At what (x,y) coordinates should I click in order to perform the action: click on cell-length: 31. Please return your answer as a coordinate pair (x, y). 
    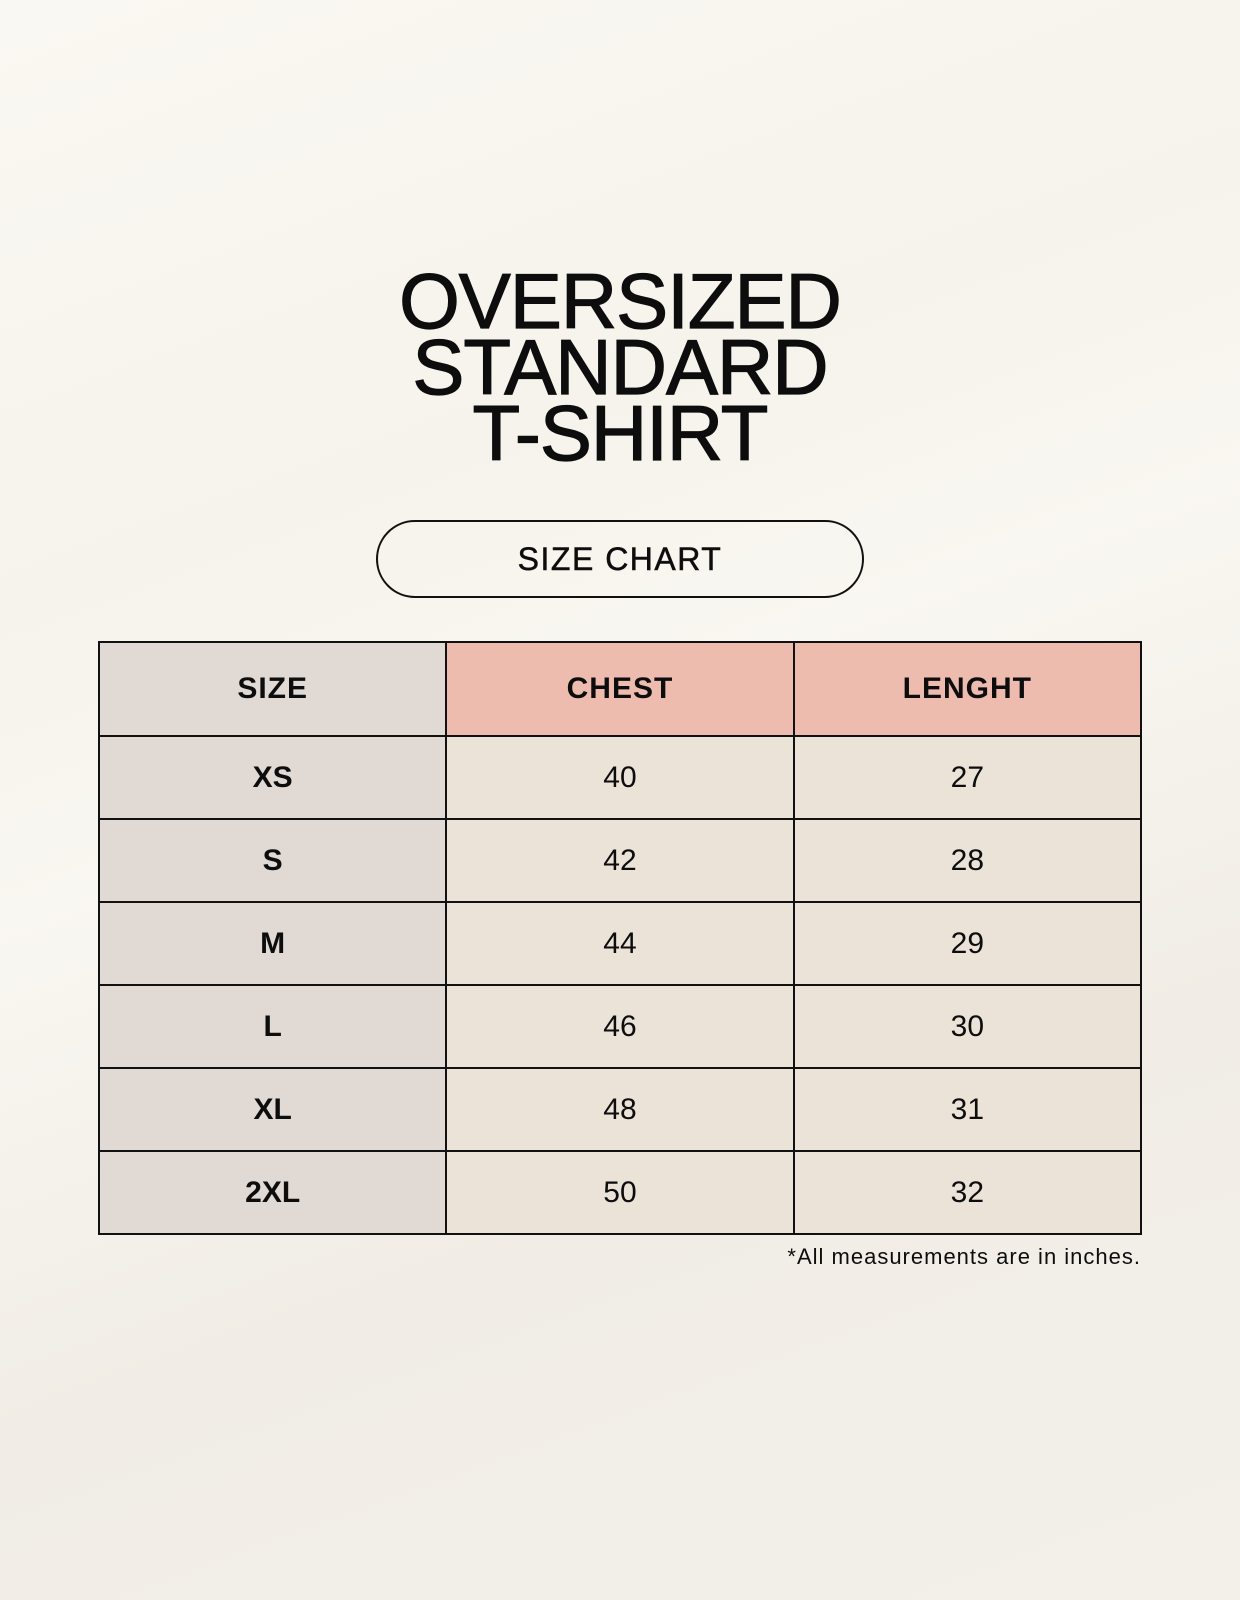
    Looking at the image, I should click on (967, 1109).